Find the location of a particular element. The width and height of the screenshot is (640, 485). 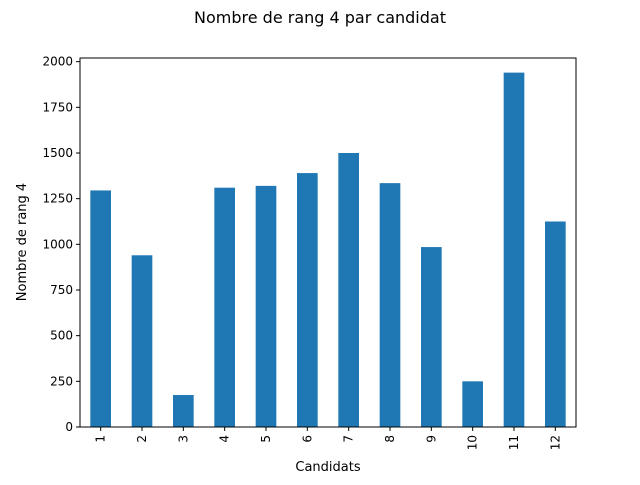

x-tick-label-6: 6 is located at coordinates (307, 439).